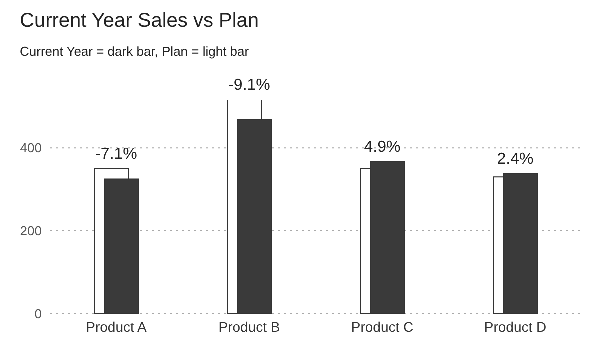  What do you see at coordinates (31, 231) in the screenshot?
I see `y-tick-label: 200` at bounding box center [31, 231].